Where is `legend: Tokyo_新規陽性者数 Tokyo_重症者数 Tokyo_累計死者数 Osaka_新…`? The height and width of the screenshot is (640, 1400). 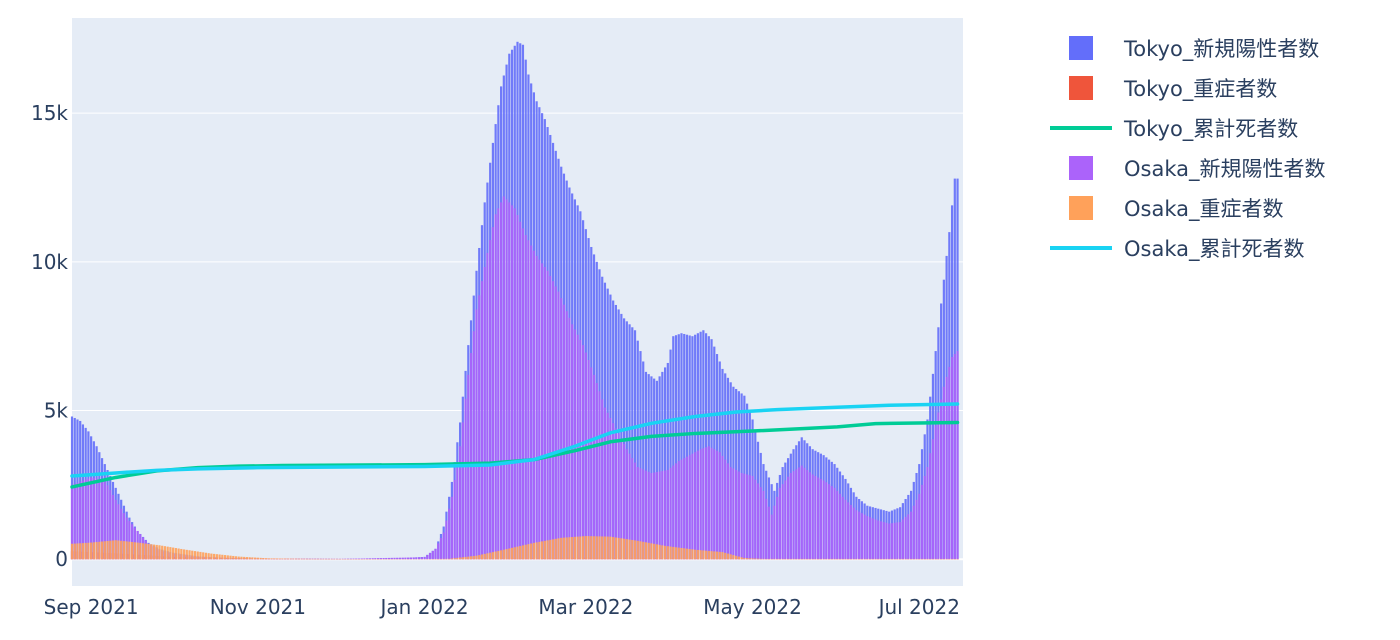
legend: Tokyo_新規陽性者数 Tokyo_重症者数 Tokyo_累計死者数 Osaka_新… is located at coordinates (1188, 149).